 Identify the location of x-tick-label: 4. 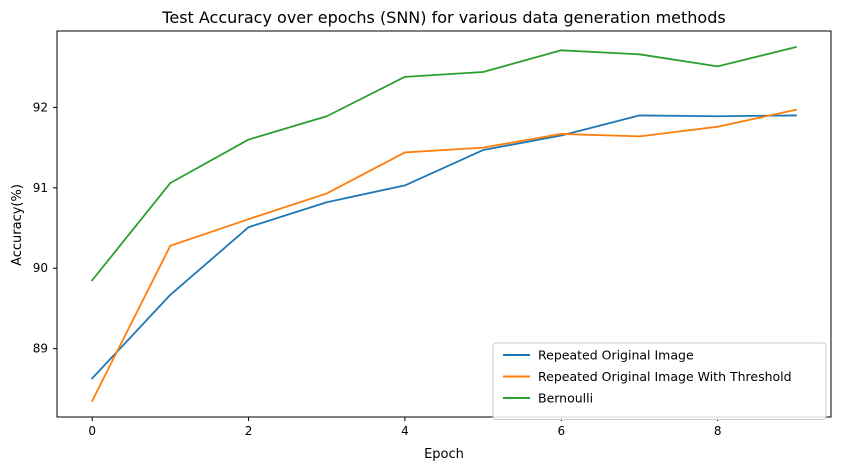
(405, 431).